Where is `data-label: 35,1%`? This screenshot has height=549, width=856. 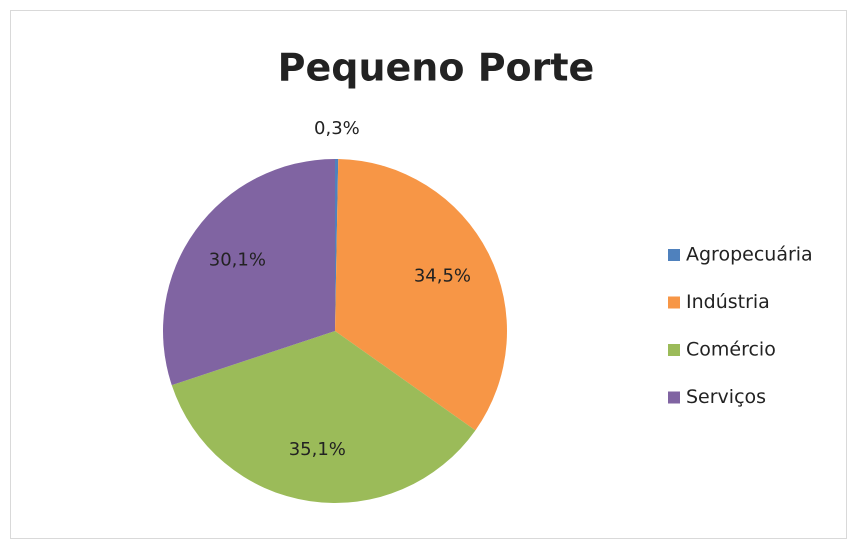
data-label: 35,1% is located at coordinates (317, 449).